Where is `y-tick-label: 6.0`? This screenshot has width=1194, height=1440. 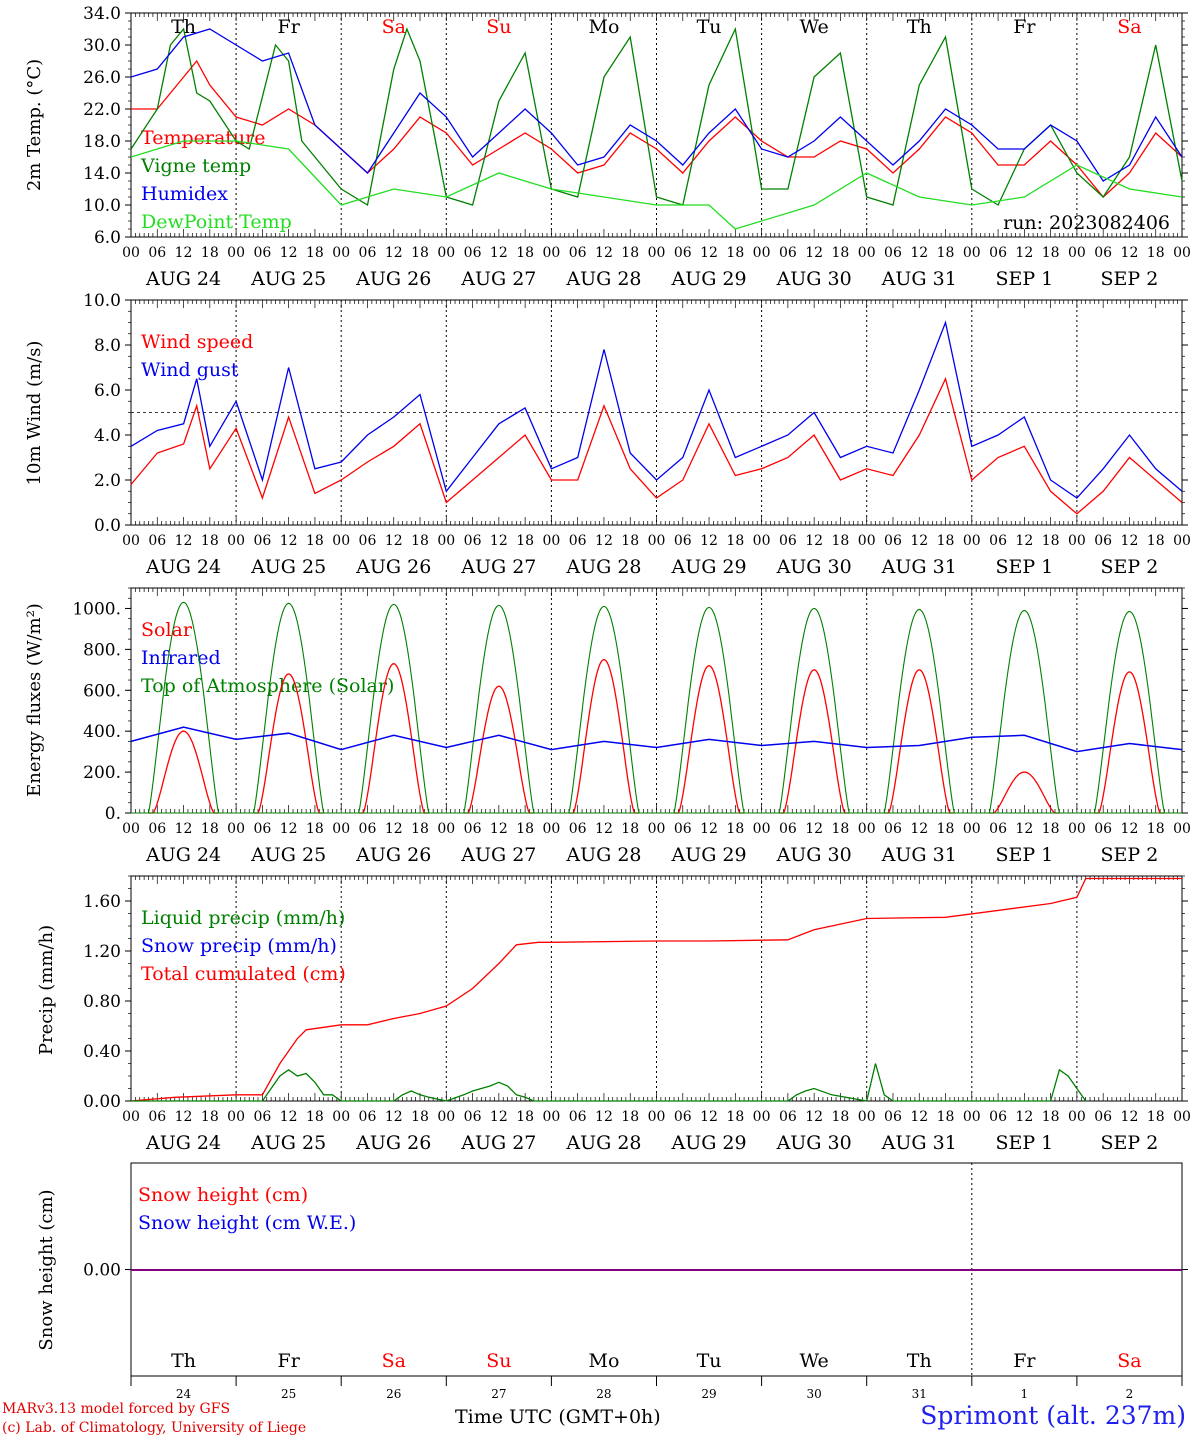 y-tick-label: 6.0 is located at coordinates (107, 238).